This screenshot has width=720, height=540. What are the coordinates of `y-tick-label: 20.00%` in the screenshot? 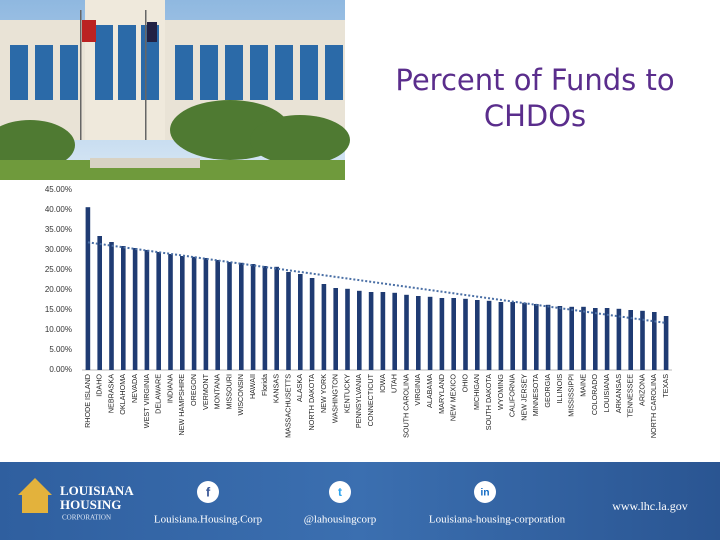 It's located at (58, 289).